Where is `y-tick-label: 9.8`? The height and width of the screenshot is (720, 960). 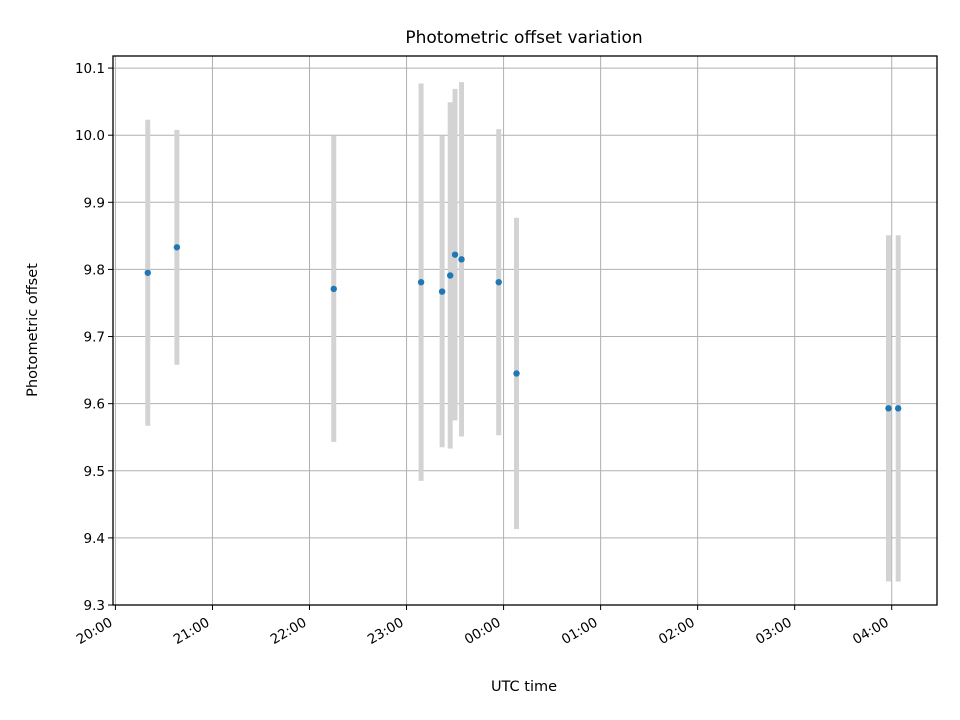 y-tick-label: 9.8 is located at coordinates (94, 270).